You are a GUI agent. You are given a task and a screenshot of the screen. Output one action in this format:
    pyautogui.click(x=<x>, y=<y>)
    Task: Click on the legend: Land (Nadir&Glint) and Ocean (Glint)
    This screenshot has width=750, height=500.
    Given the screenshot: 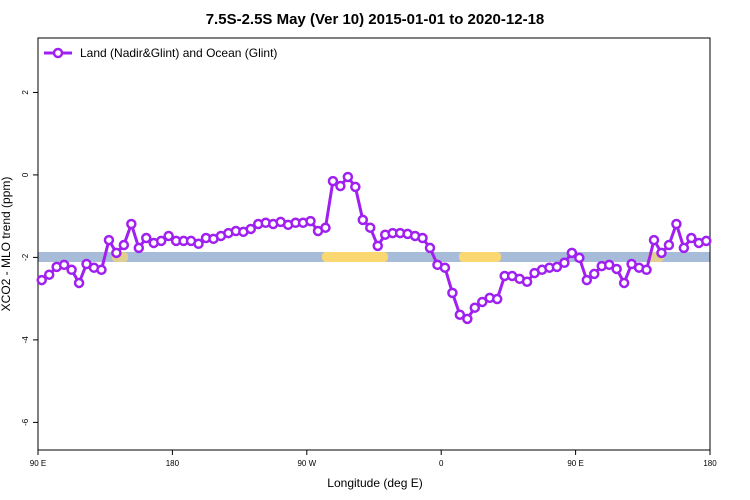 What is the action you would take?
    pyautogui.click(x=160, y=53)
    